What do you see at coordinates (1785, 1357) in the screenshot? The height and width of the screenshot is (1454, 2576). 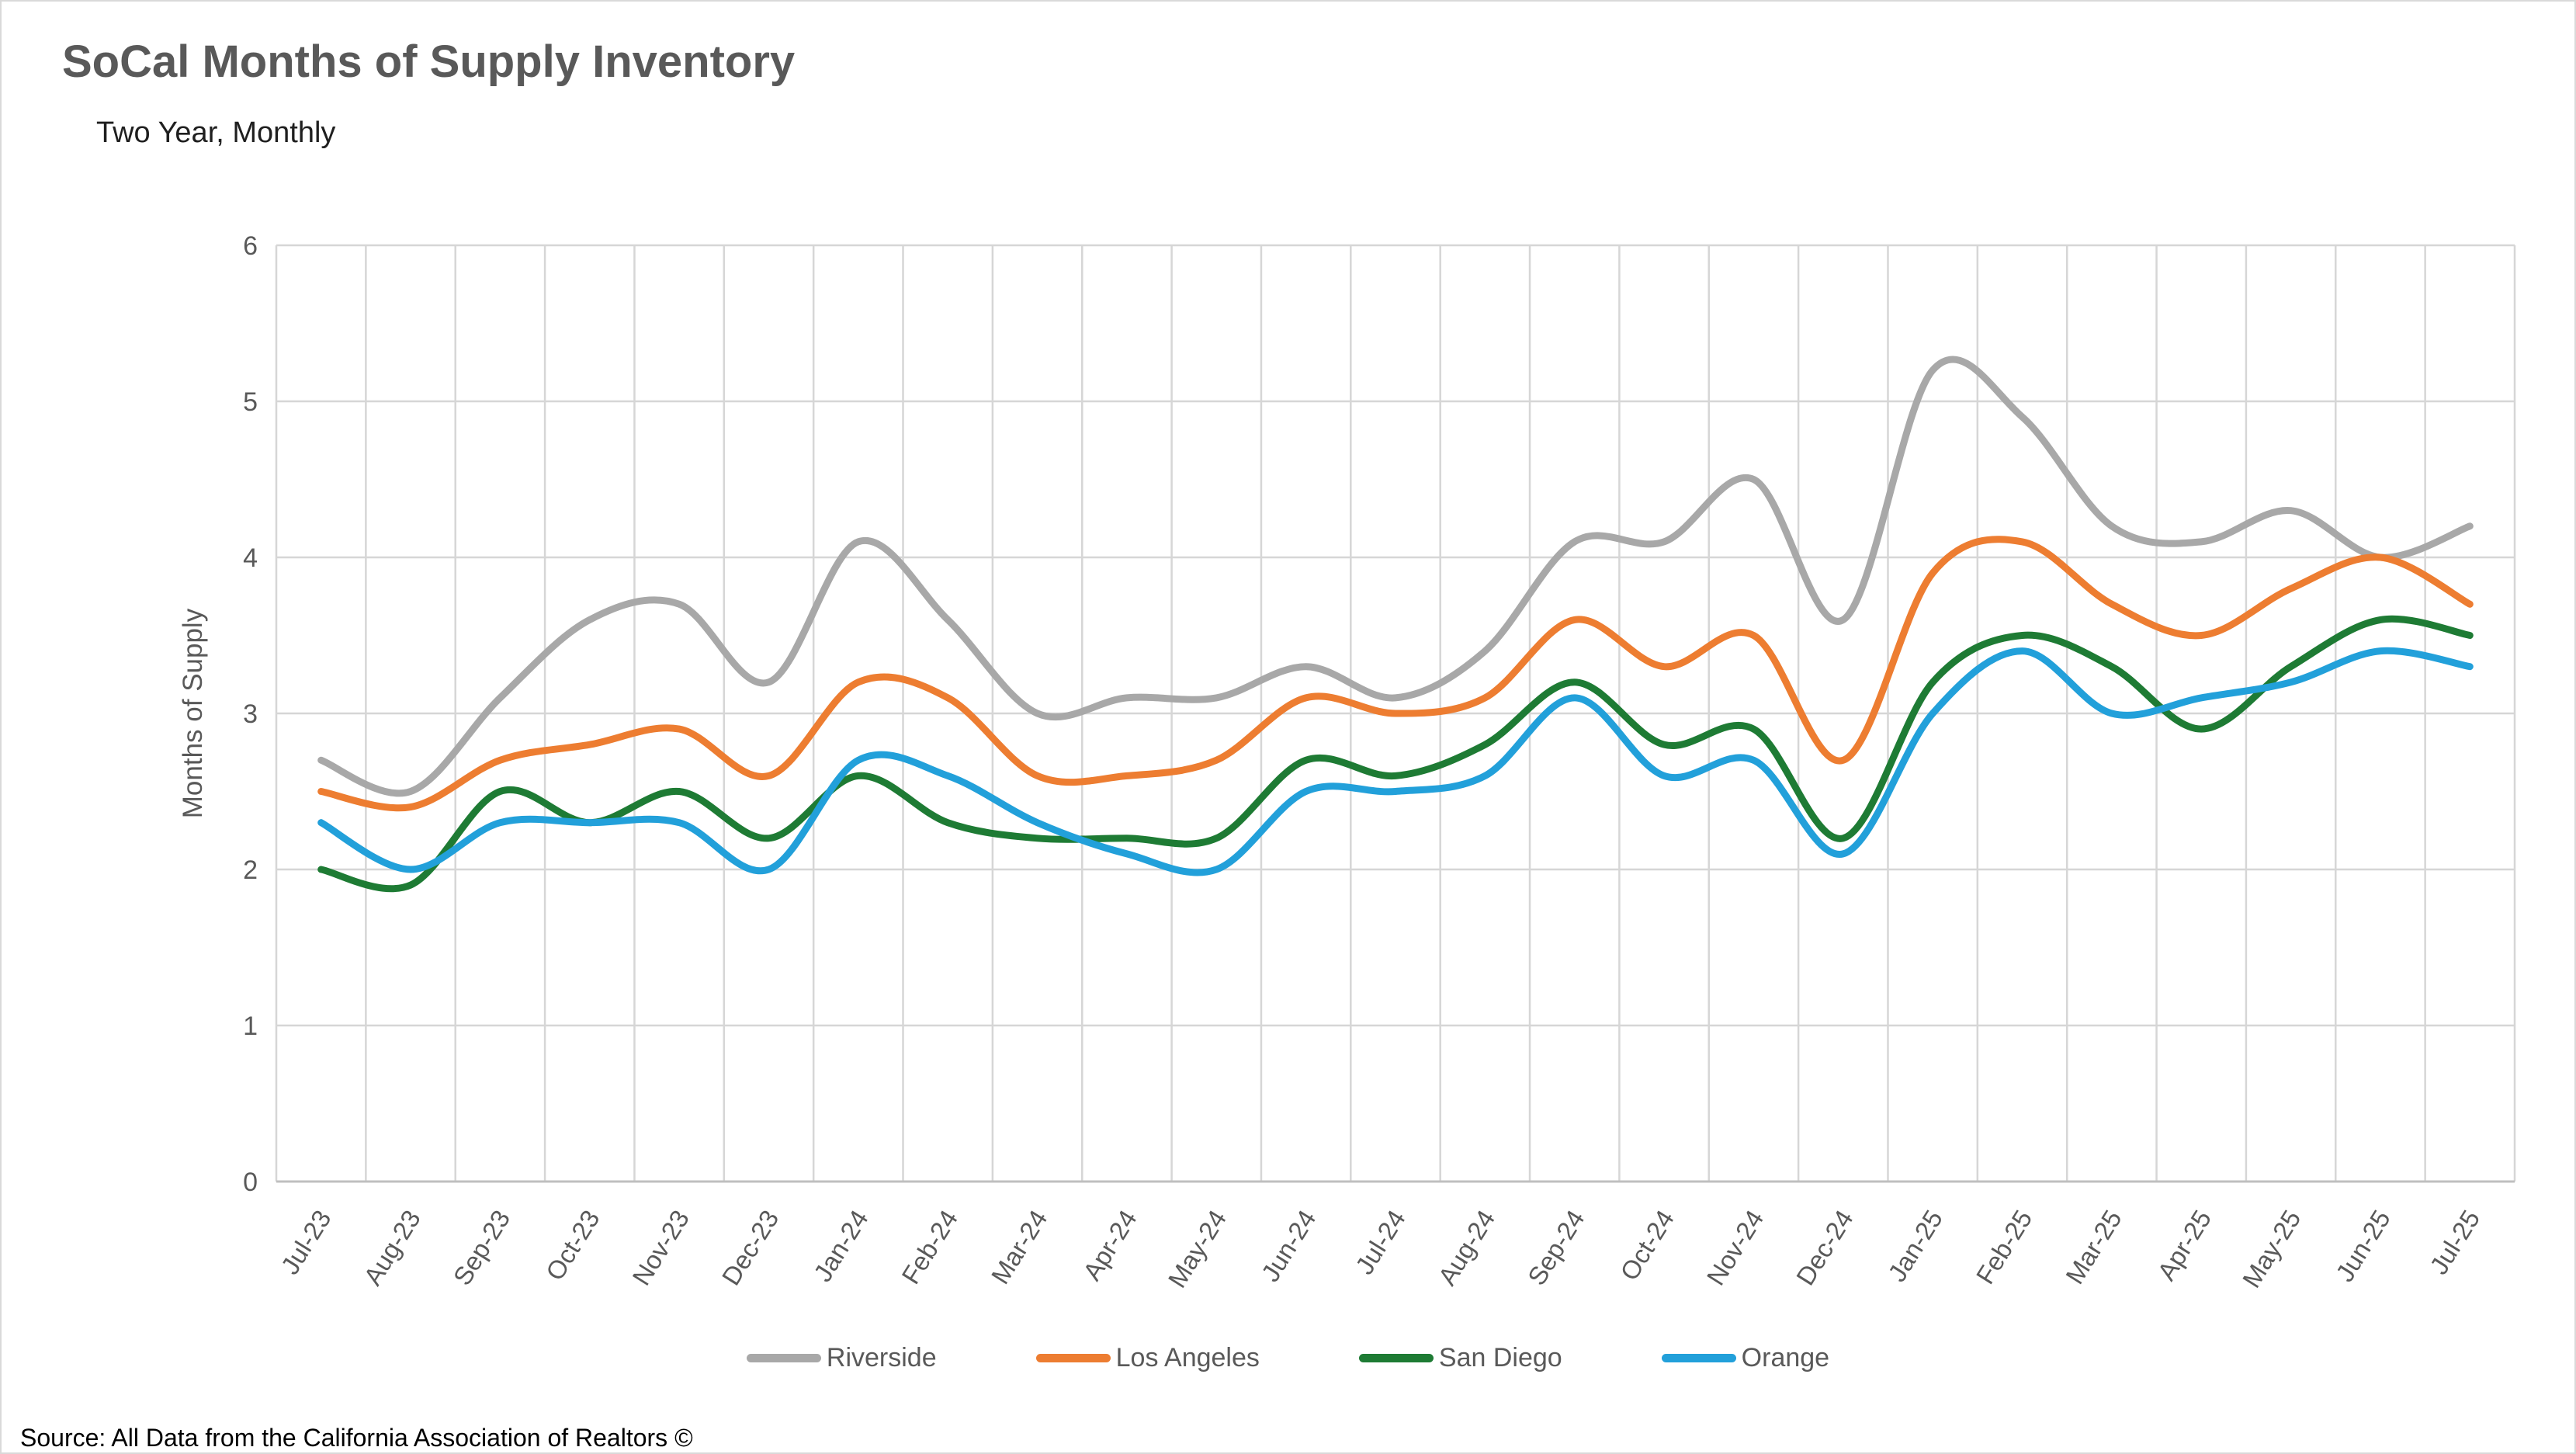 I see `legend-label-orange: Orange` at bounding box center [1785, 1357].